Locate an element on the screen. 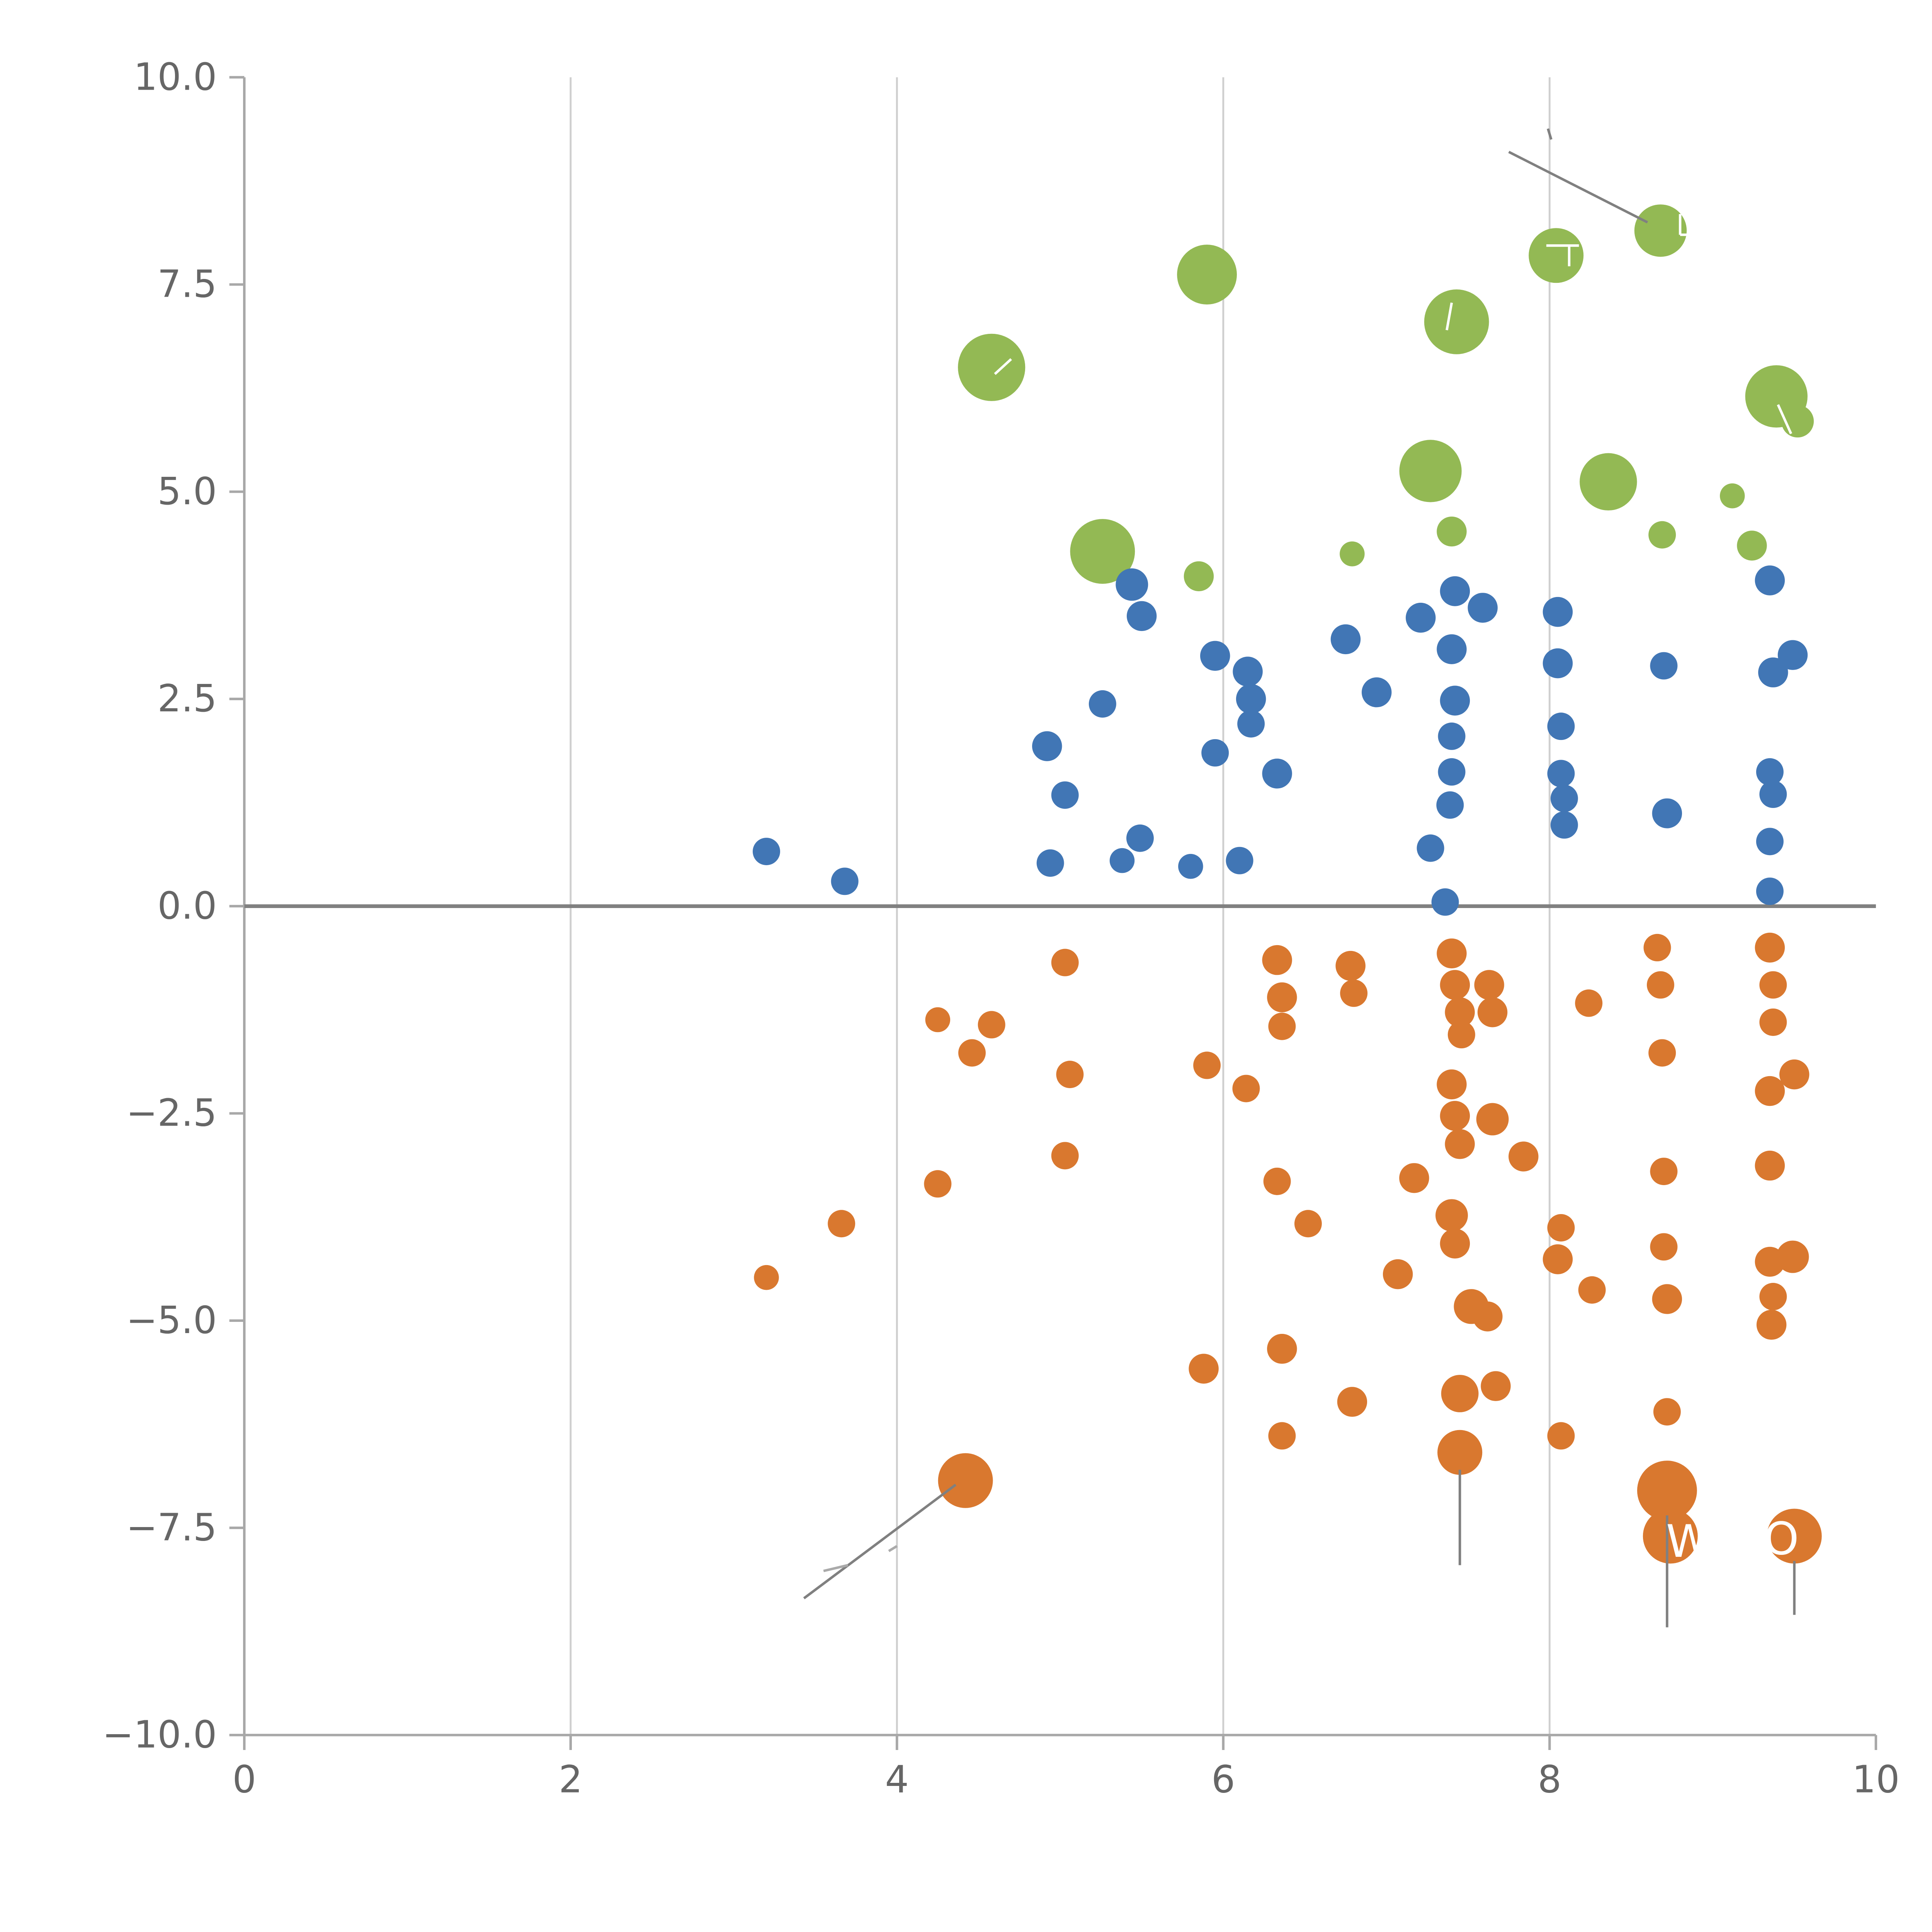 Image resolution: width=1932 pixels, height=1932 pixels. x-tick-label: 2 is located at coordinates (571, 1780).